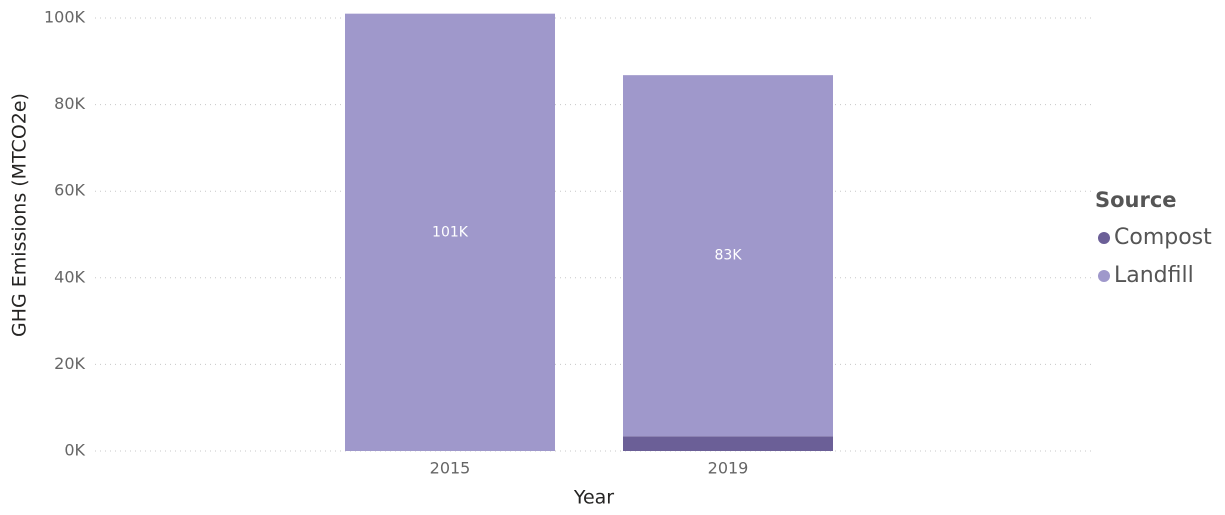 Image resolution: width=1225 pixels, height=515 pixels. I want to click on y-axis-title: GHG Emissions (MTCO2e), so click(20, 215).